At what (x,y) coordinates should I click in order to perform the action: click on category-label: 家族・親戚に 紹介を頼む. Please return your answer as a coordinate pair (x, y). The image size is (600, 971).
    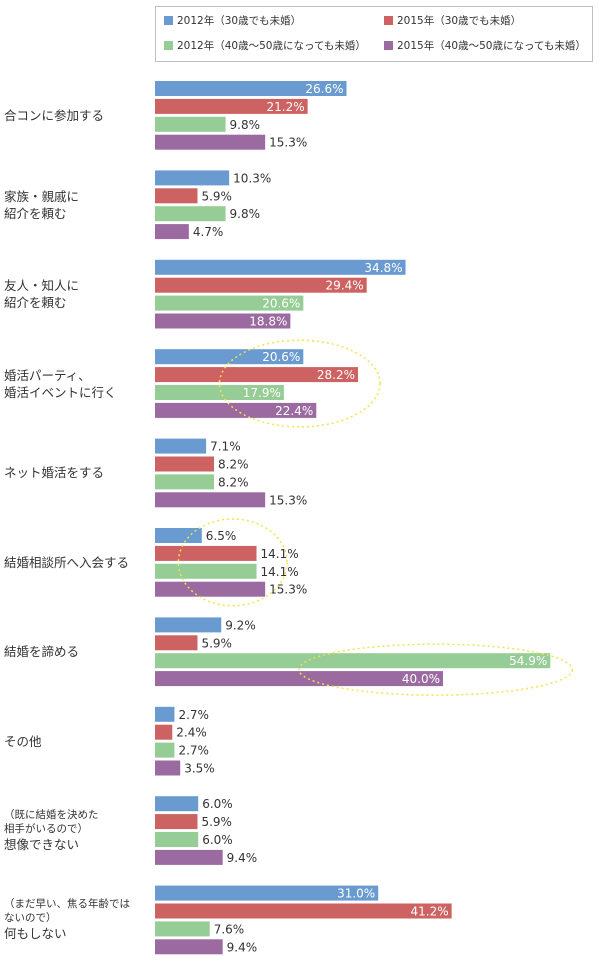
    Looking at the image, I should click on (41, 205).